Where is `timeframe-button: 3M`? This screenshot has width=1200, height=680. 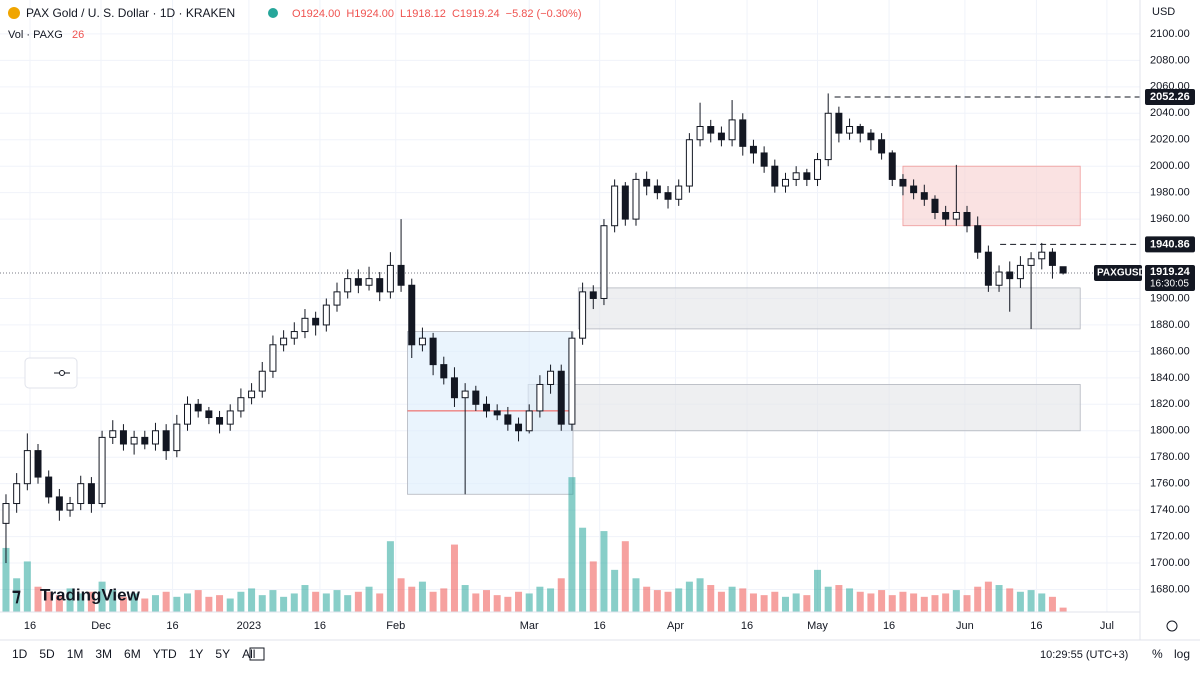
timeframe-button: 3M is located at coordinates (103, 654).